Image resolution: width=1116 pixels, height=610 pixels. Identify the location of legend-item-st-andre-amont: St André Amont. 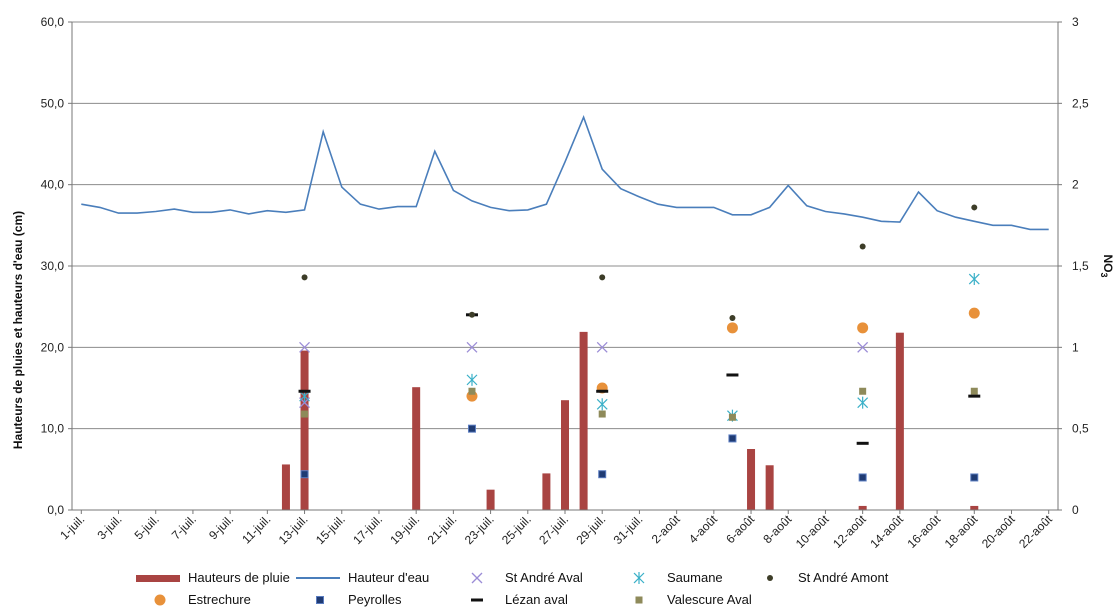
(828, 577).